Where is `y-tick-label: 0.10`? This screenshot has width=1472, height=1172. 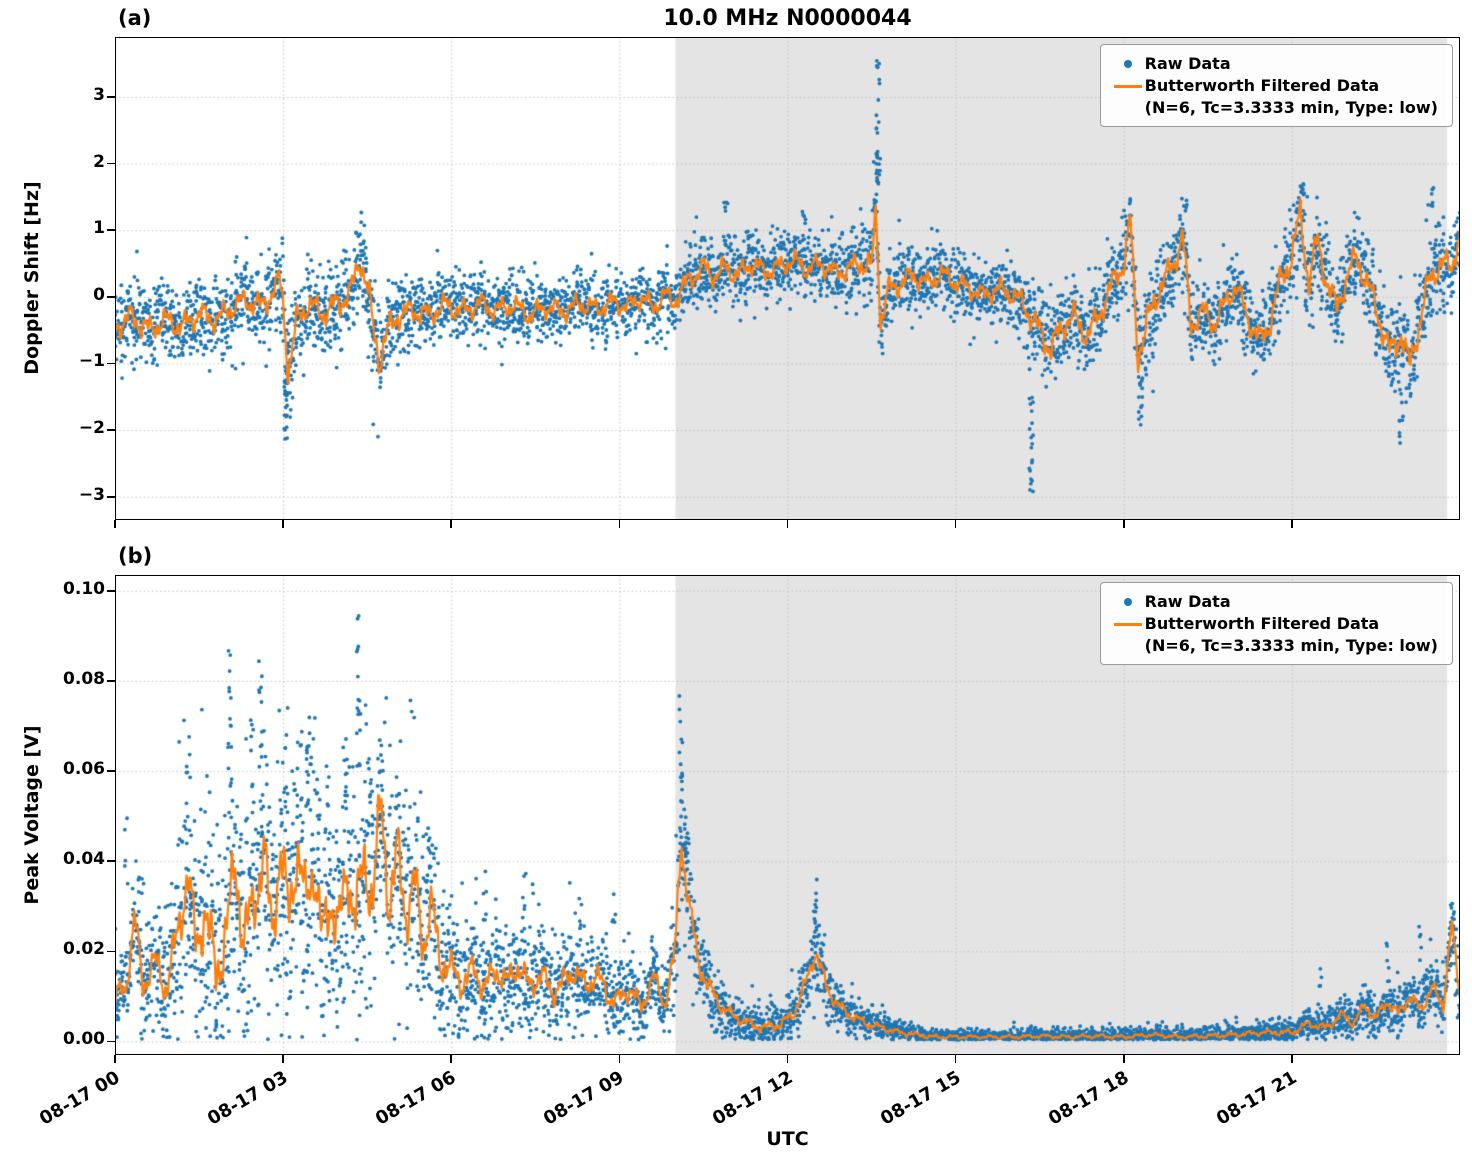
y-tick-label: 0.10 is located at coordinates (84, 588).